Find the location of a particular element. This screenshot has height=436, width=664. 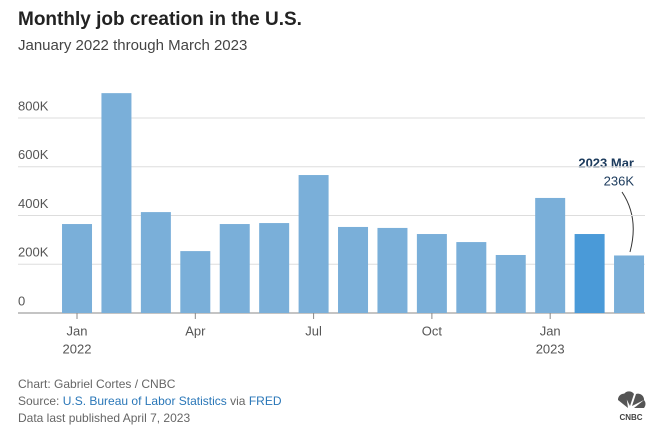

source-via: via is located at coordinates (238, 401).